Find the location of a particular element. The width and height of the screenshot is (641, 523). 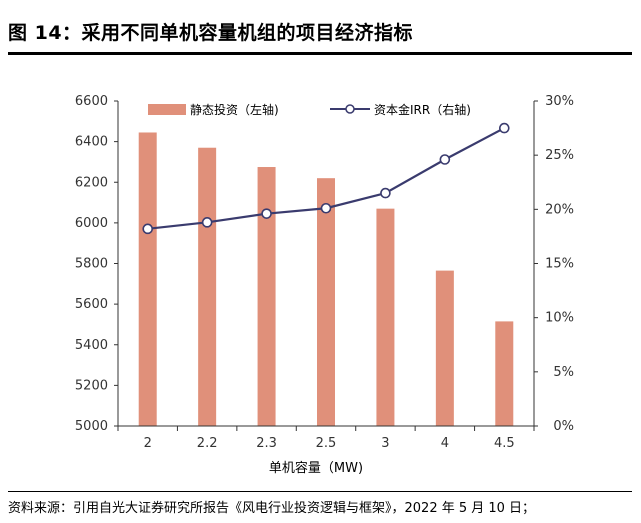

y-right-tick-label: 0% is located at coordinates (563, 426).